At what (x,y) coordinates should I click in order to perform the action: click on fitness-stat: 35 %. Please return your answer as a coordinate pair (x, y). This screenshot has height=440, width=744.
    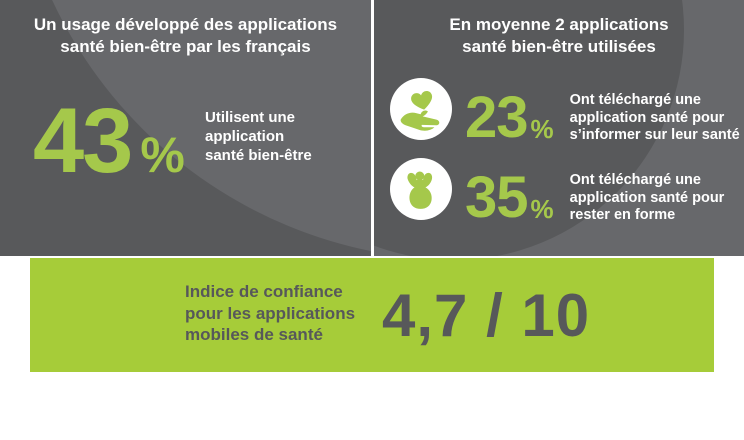
    Looking at the image, I should click on (509, 197).